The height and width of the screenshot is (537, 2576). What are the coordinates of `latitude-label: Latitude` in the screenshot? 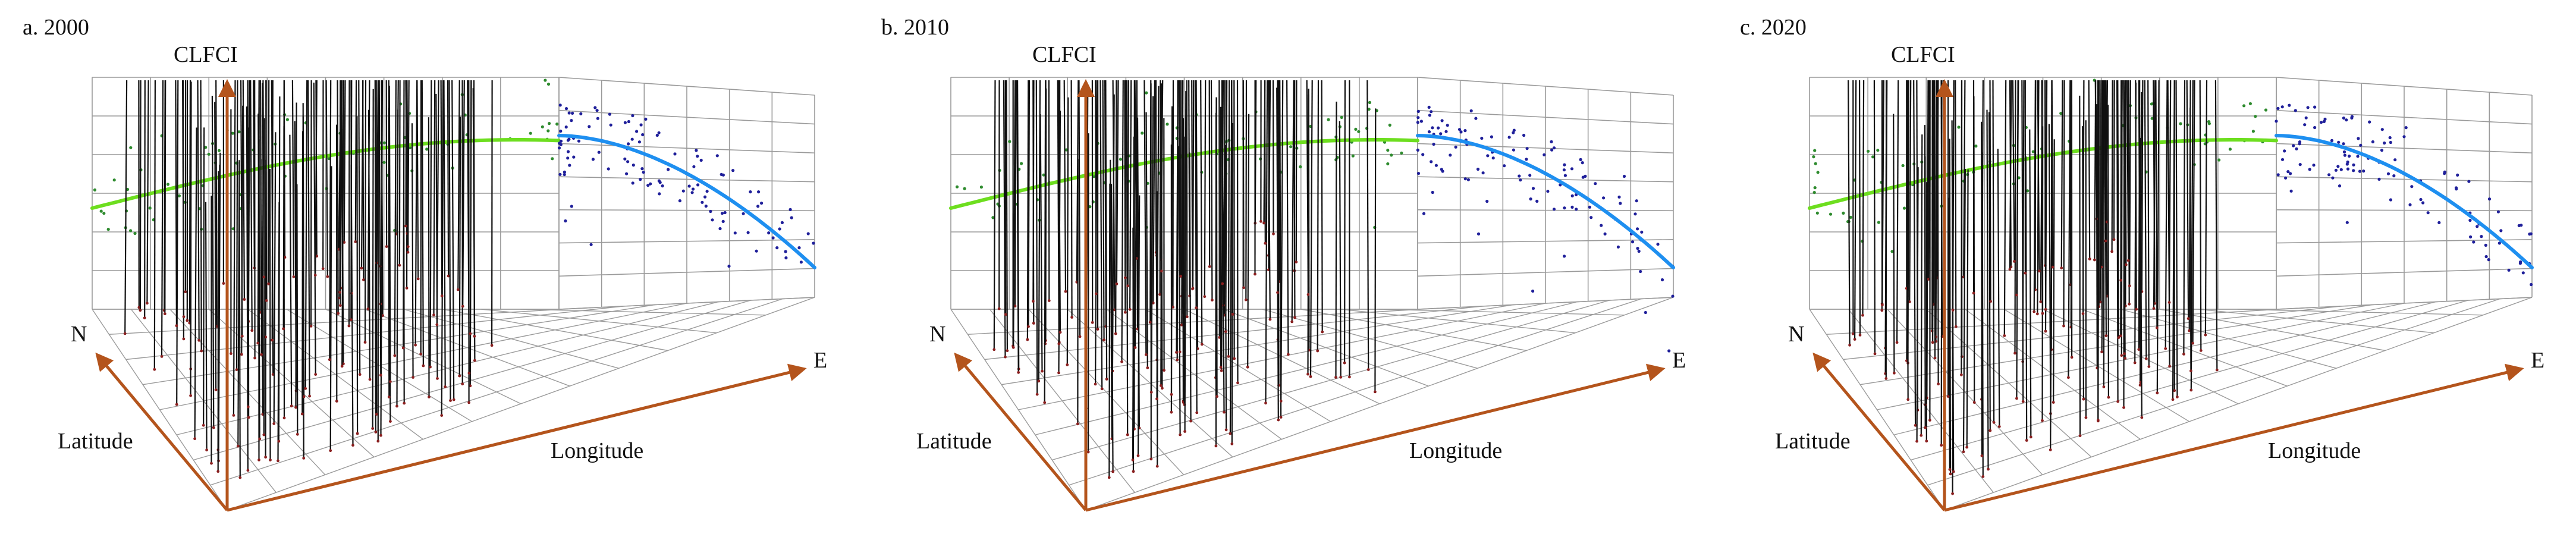 It's located at (95, 441).